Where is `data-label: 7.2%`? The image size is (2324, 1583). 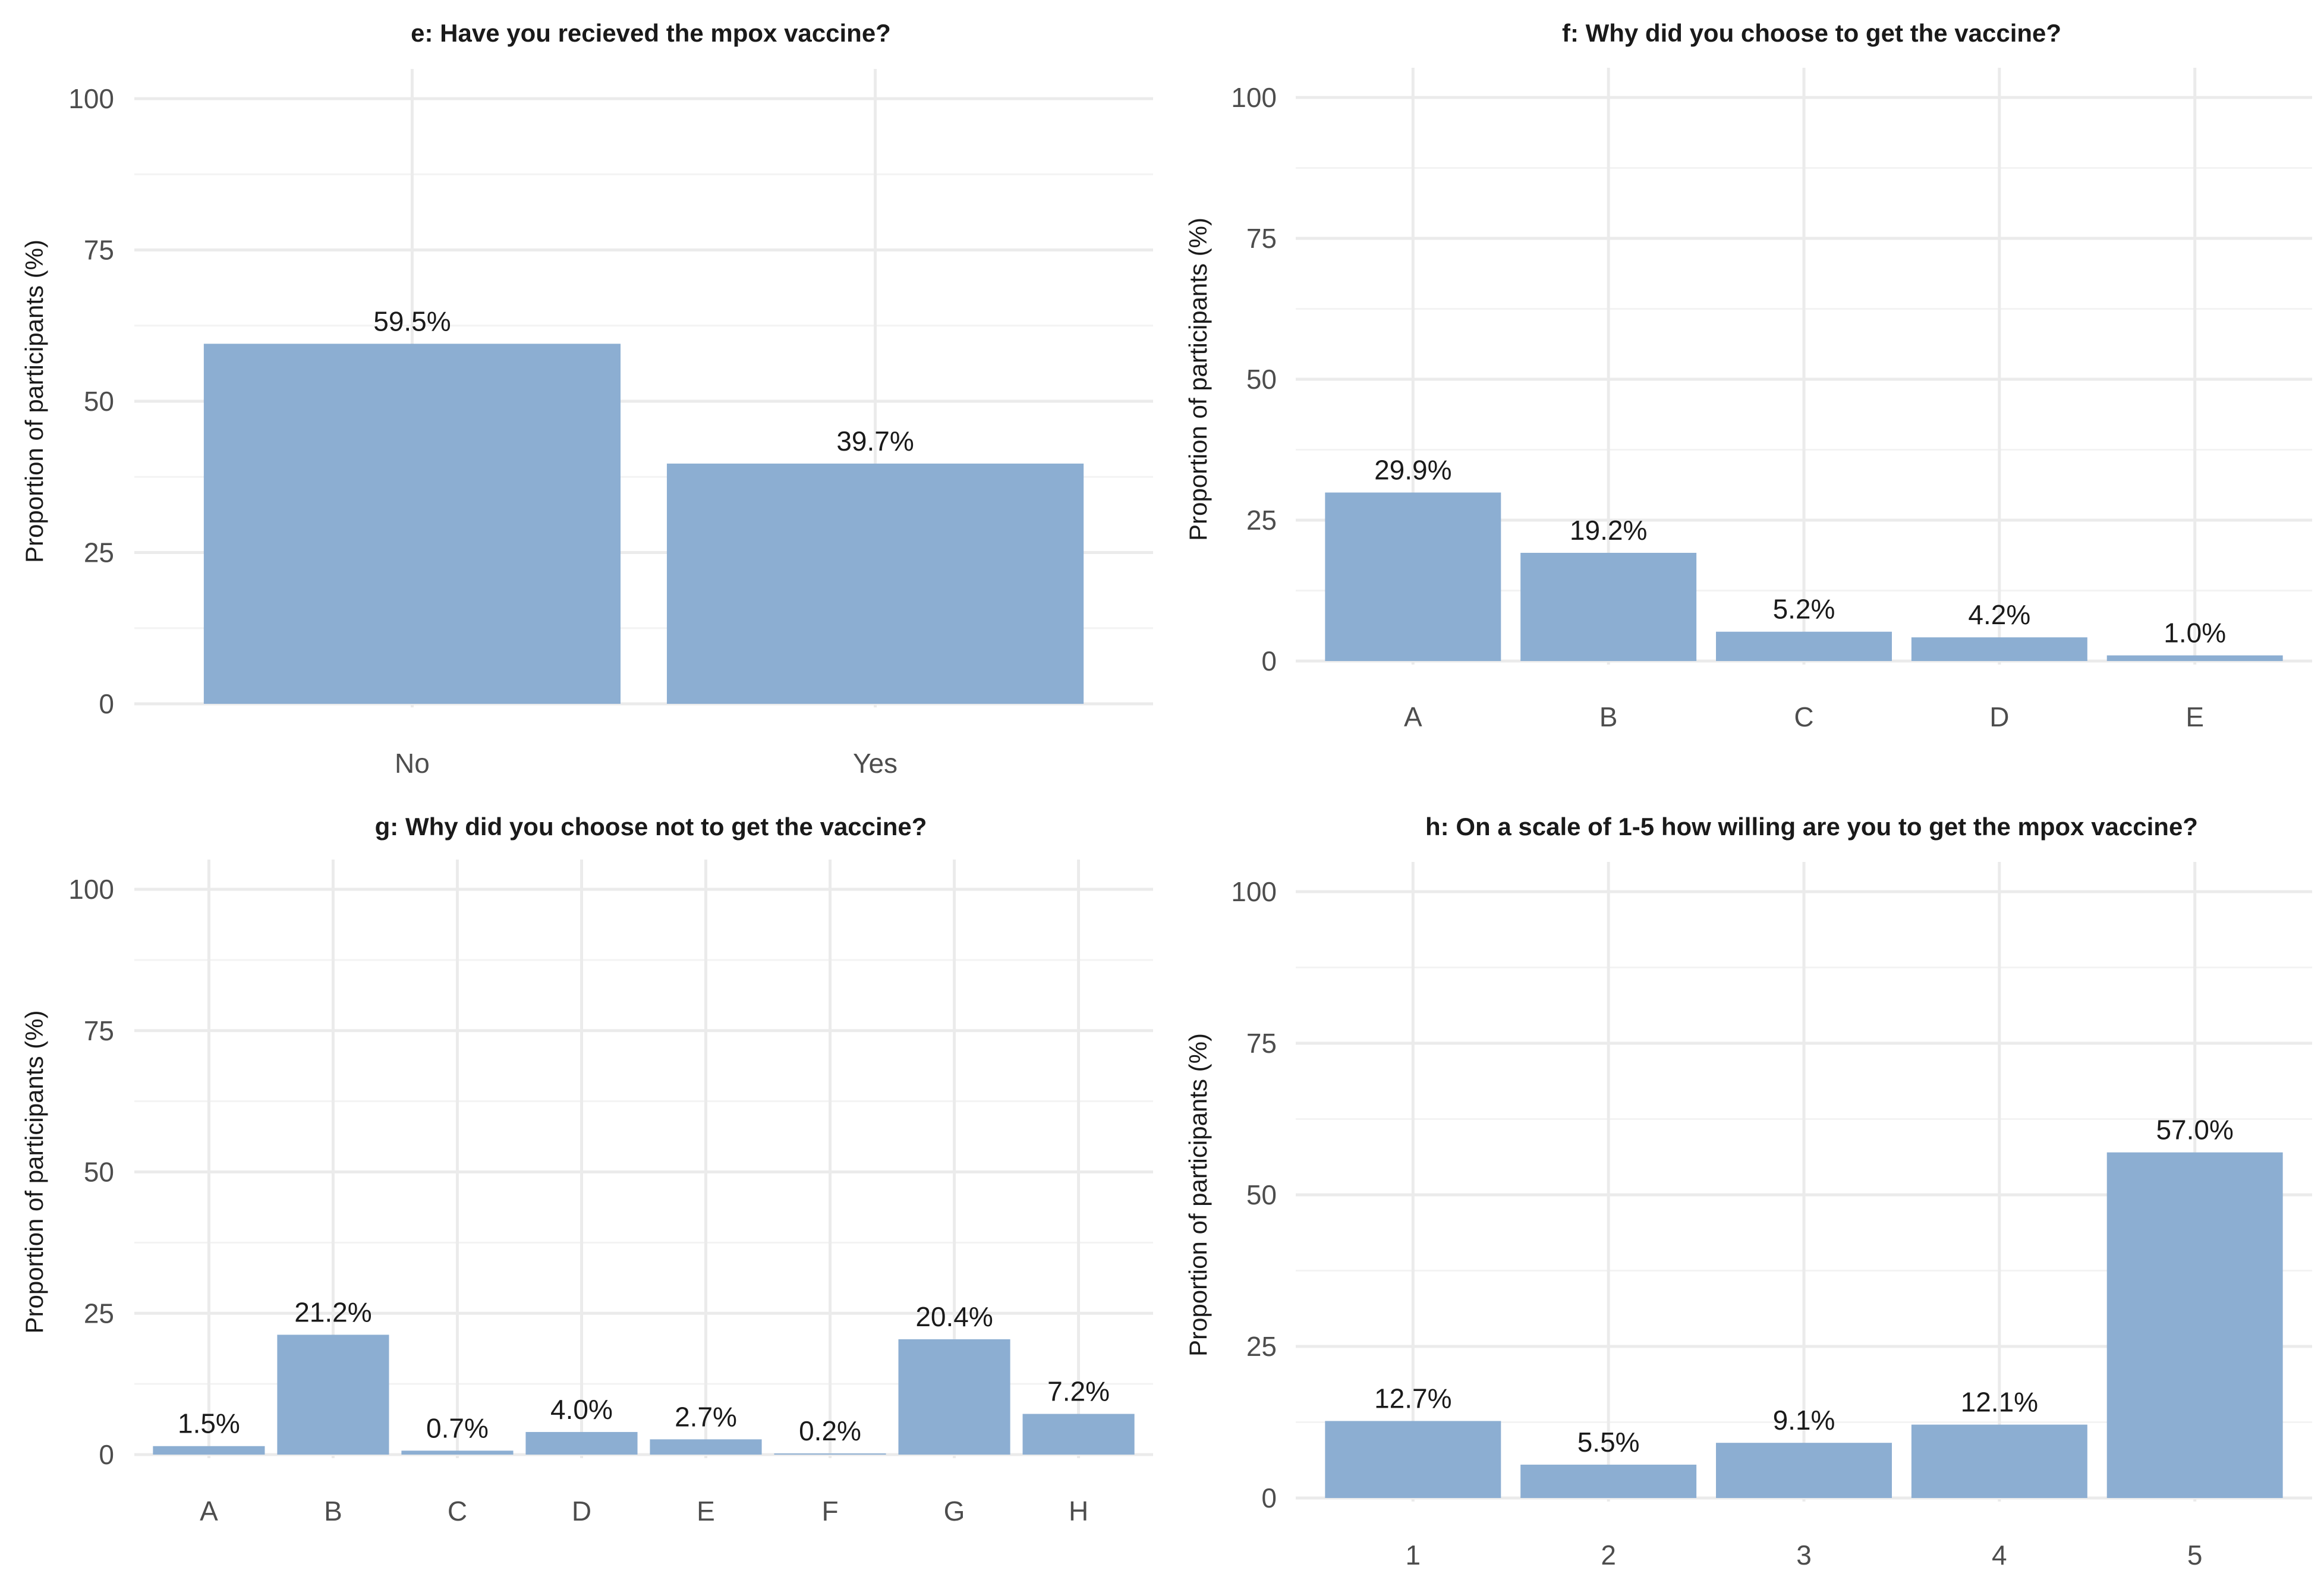
data-label: 7.2% is located at coordinates (1078, 1391).